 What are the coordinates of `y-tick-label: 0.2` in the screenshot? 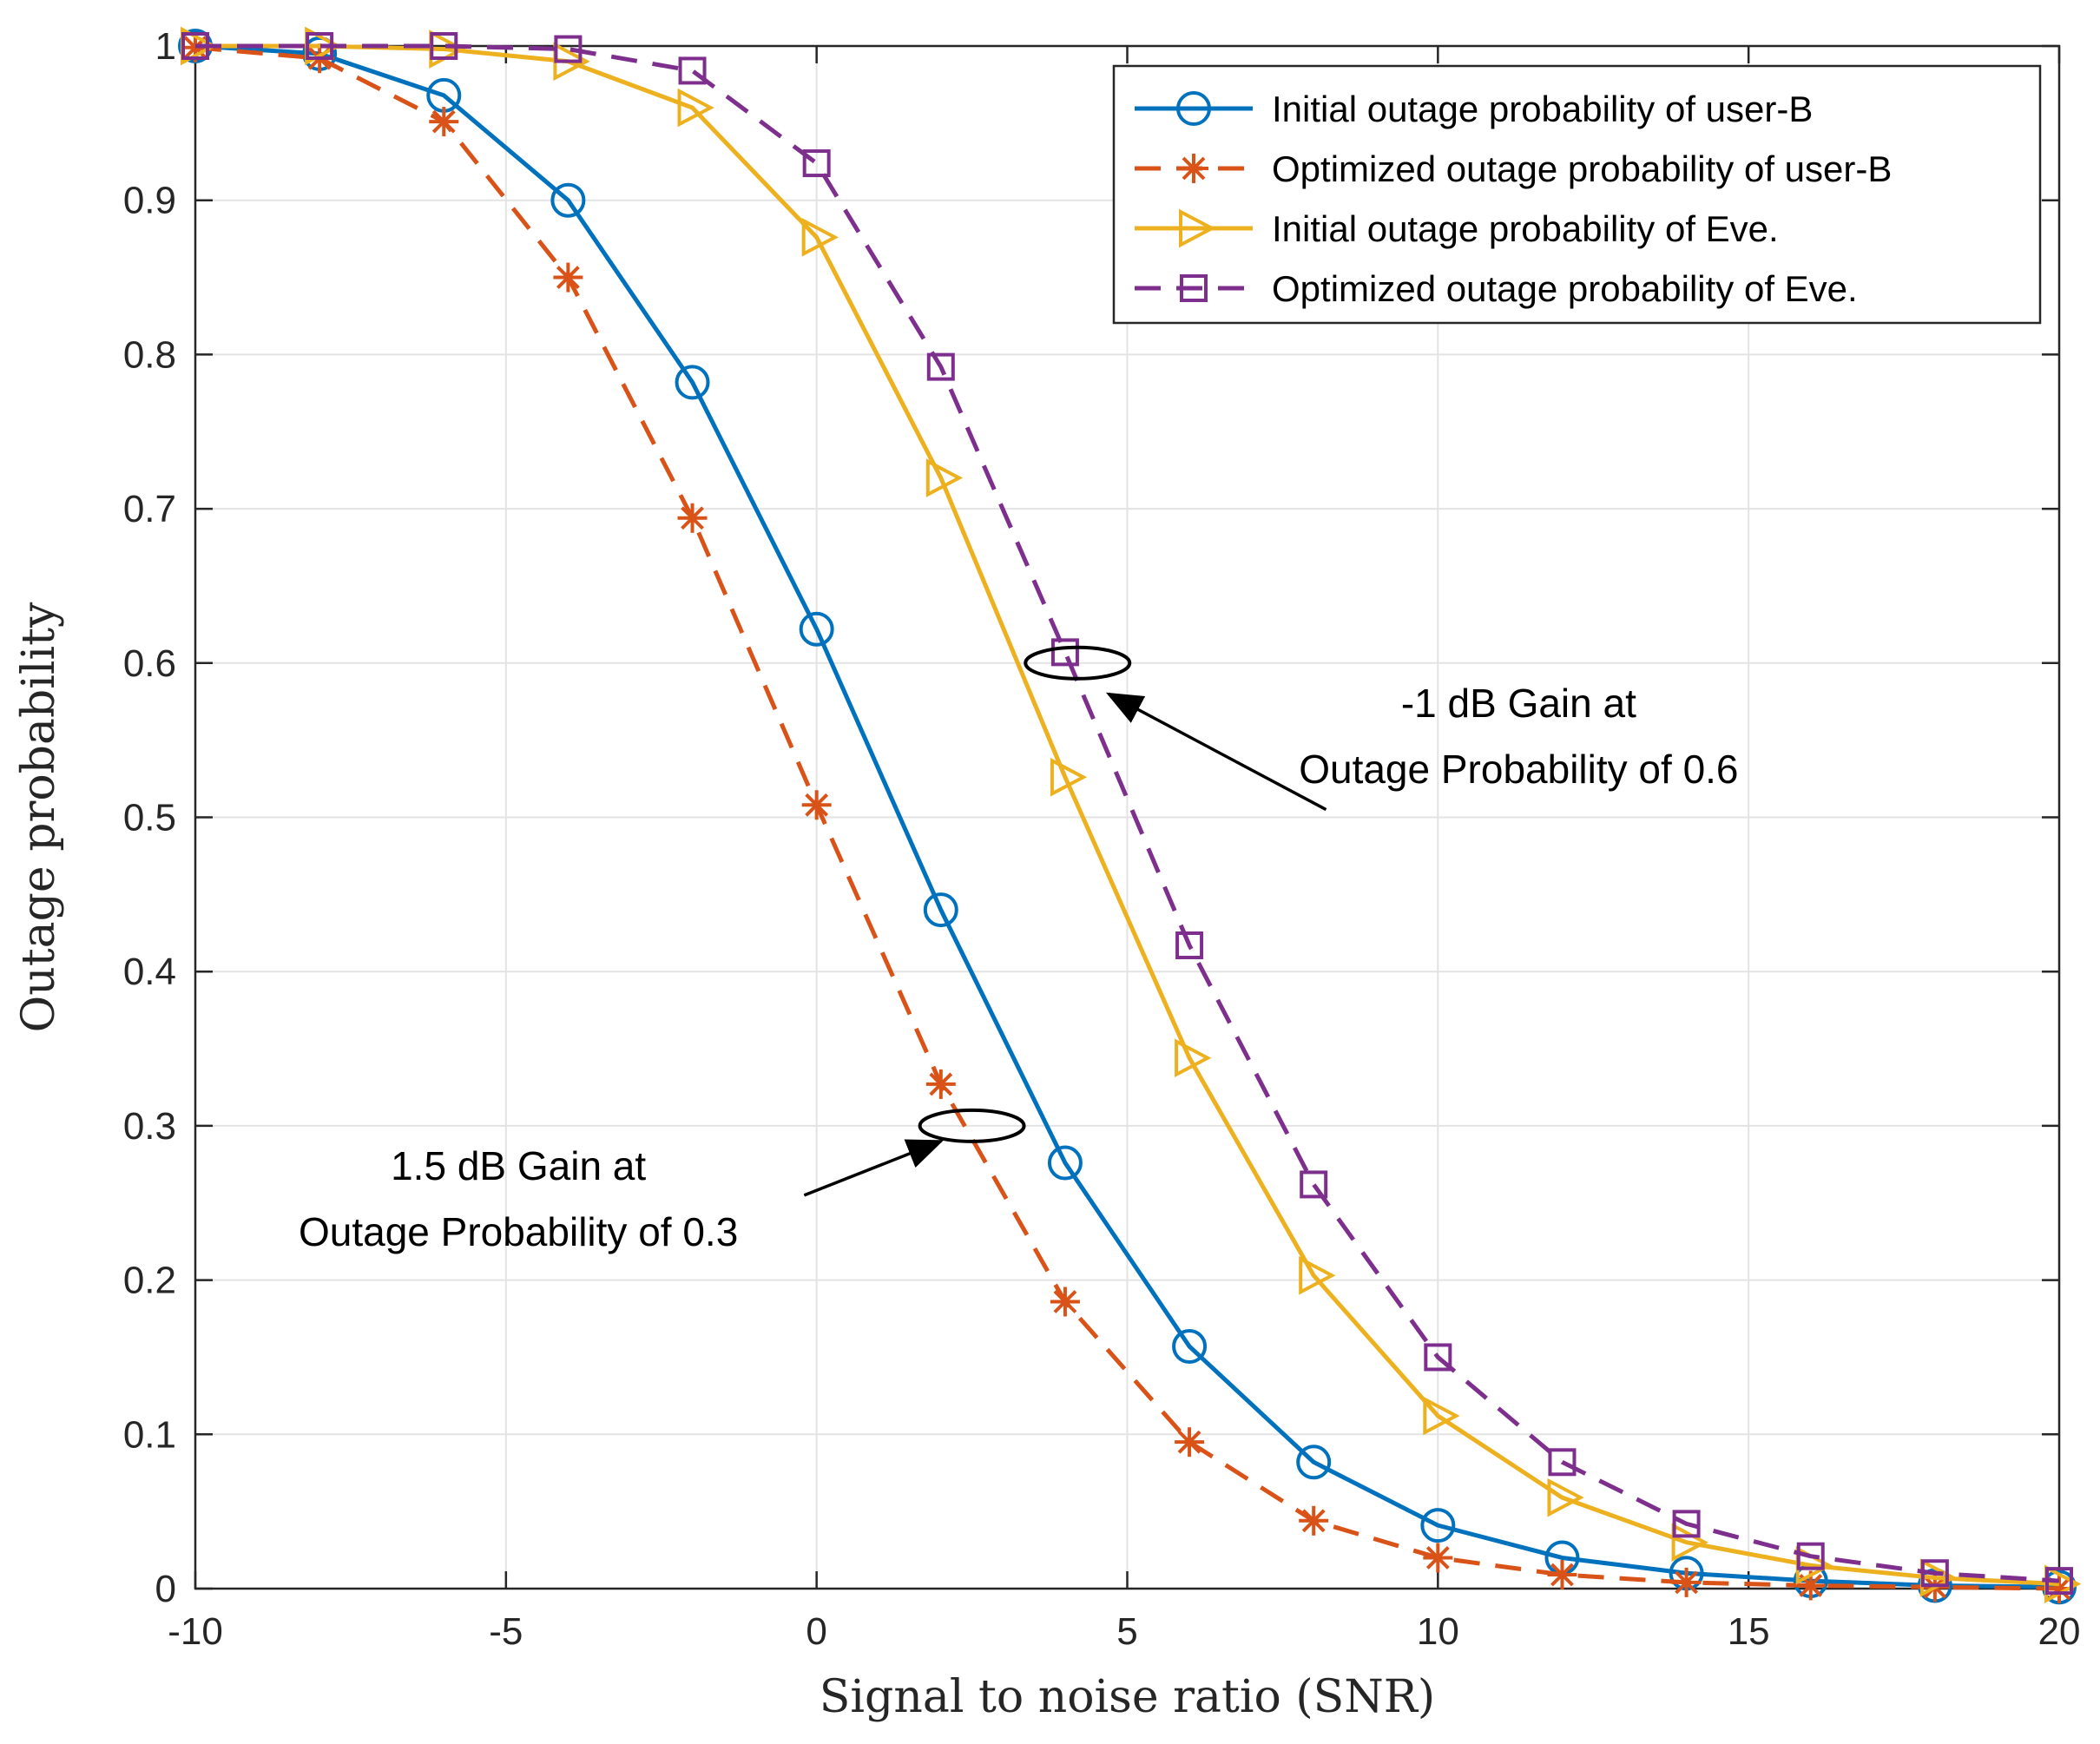 It's located at (149, 1281).